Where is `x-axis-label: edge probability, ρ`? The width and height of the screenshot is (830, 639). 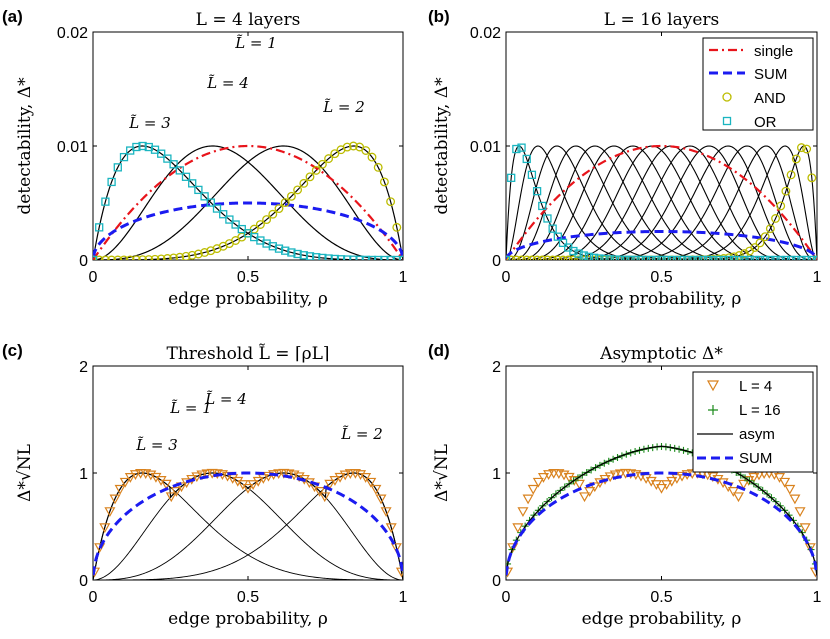
x-axis-label: edge probability, ρ is located at coordinates (248, 299).